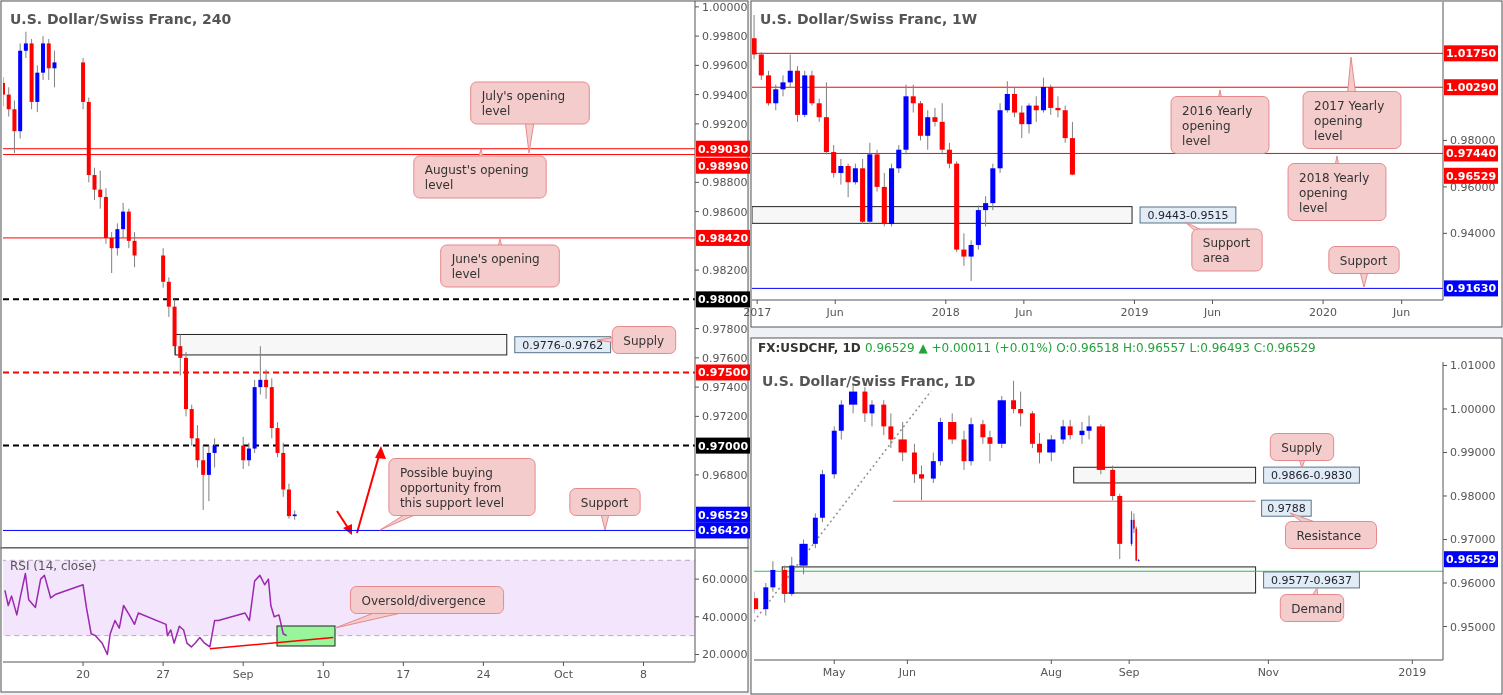 The width and height of the screenshot is (1503, 695). What do you see at coordinates (725, 183) in the screenshot?
I see `y-tick-label: 0.98800` at bounding box center [725, 183].